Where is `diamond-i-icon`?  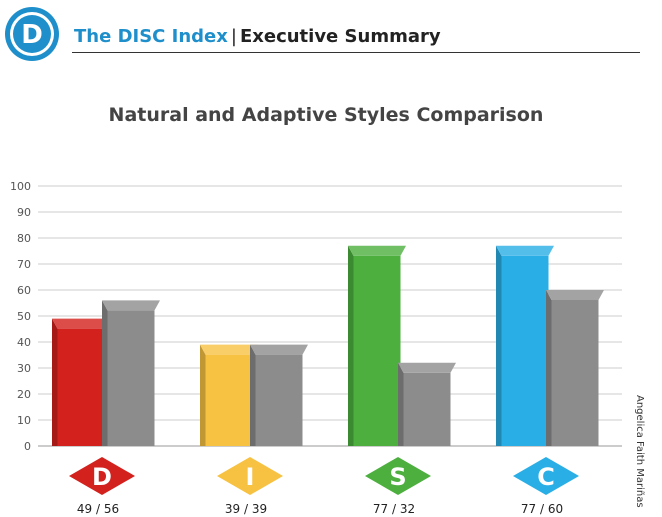
diamond-i-icon is located at coordinates (250, 476).